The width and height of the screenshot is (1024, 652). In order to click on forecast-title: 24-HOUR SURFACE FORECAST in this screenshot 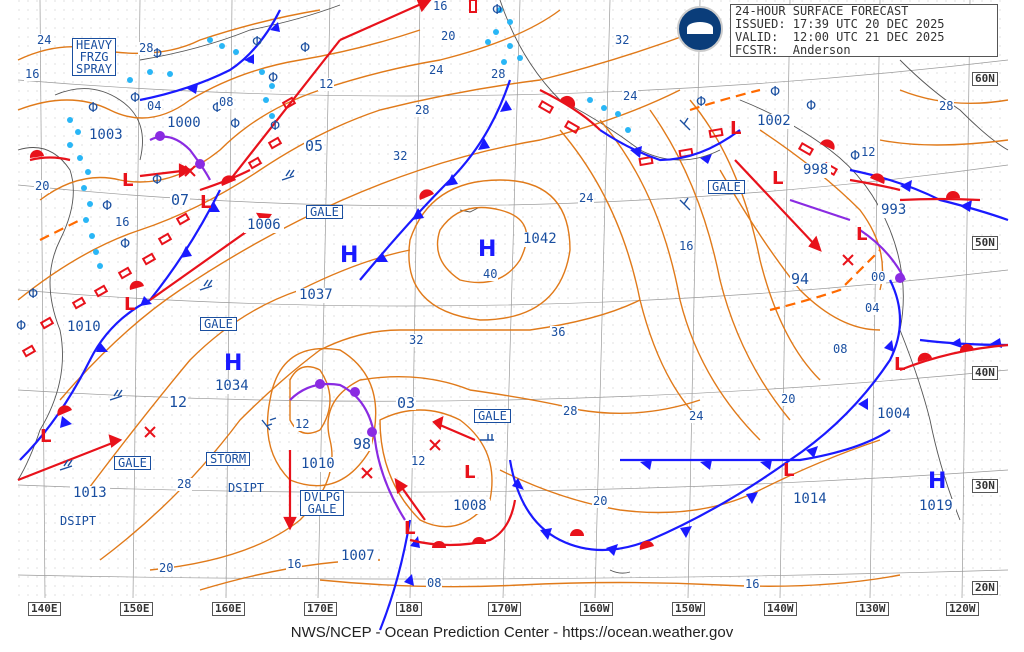, I will do `click(822, 11)`.